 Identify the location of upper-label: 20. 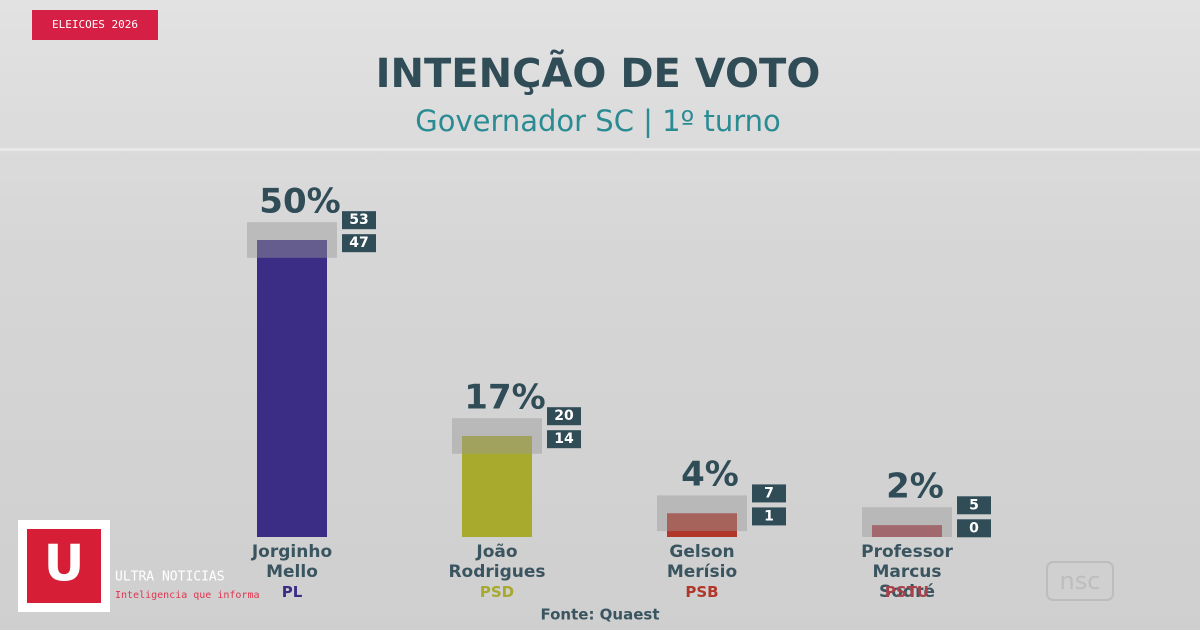
(564, 416).